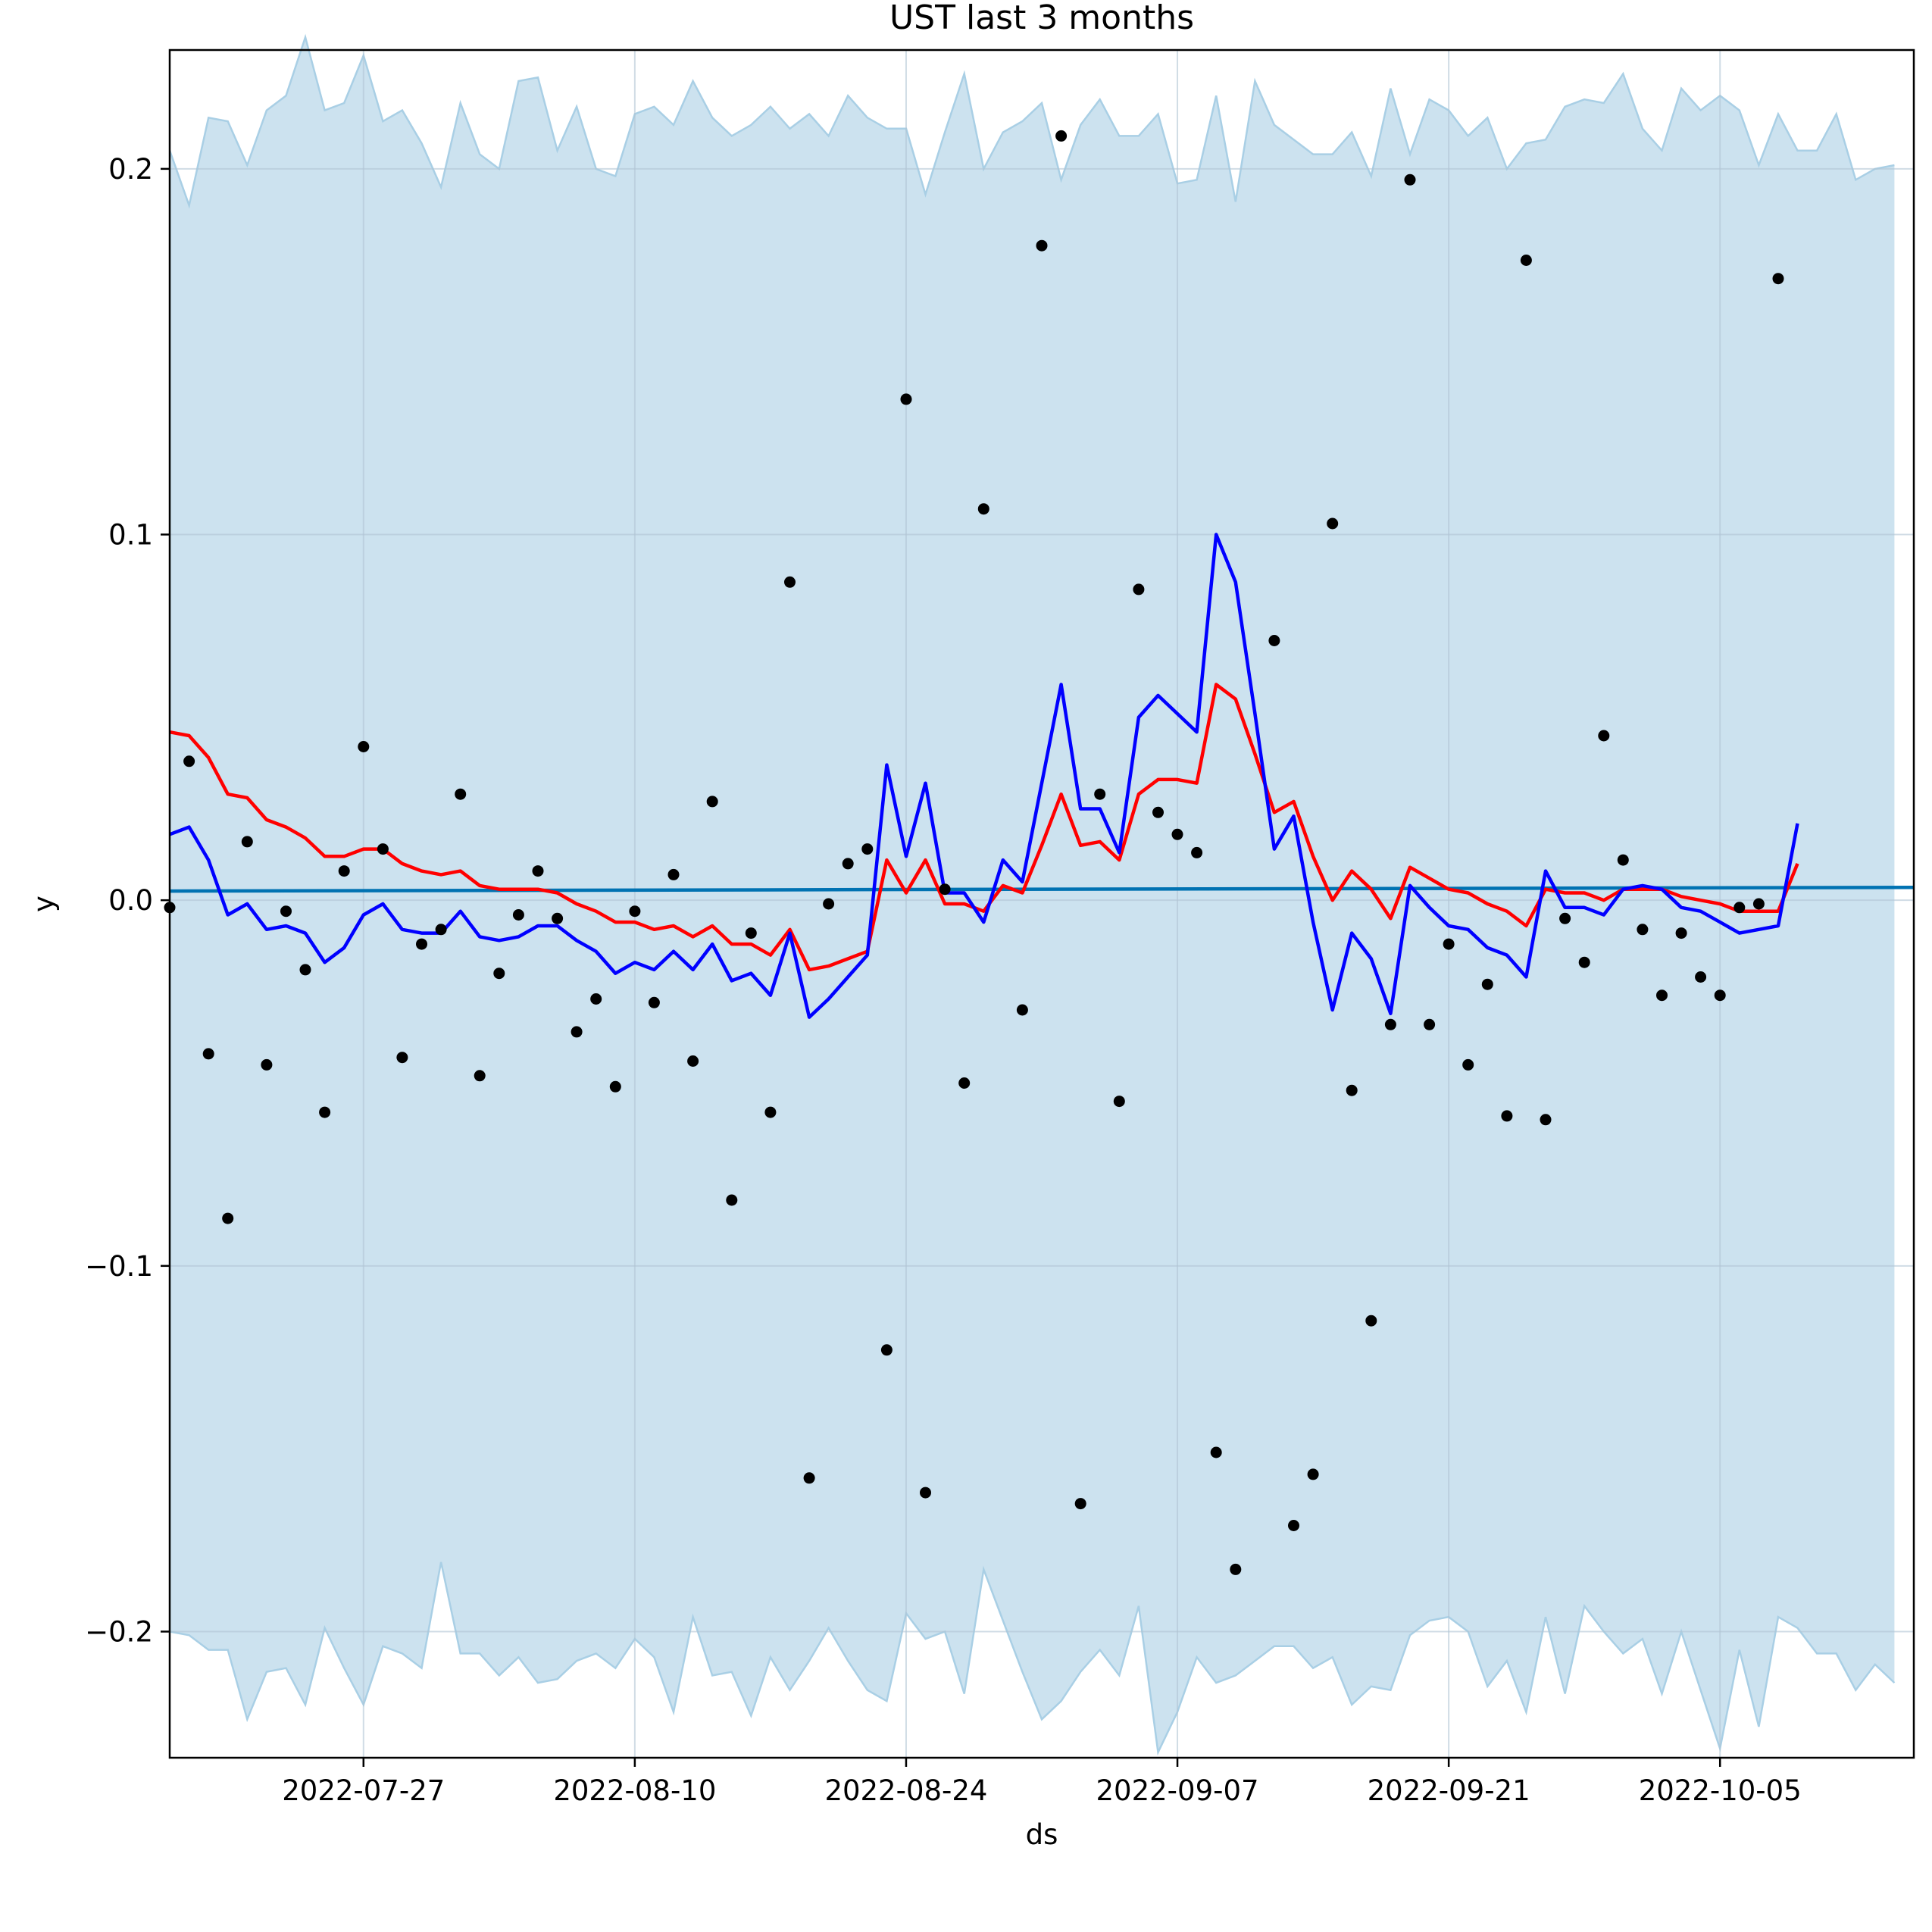 This screenshot has height=1932, width=1932. Describe the element at coordinates (1177, 1791) in the screenshot. I see `x-tick-label: 2022-09-07` at that location.